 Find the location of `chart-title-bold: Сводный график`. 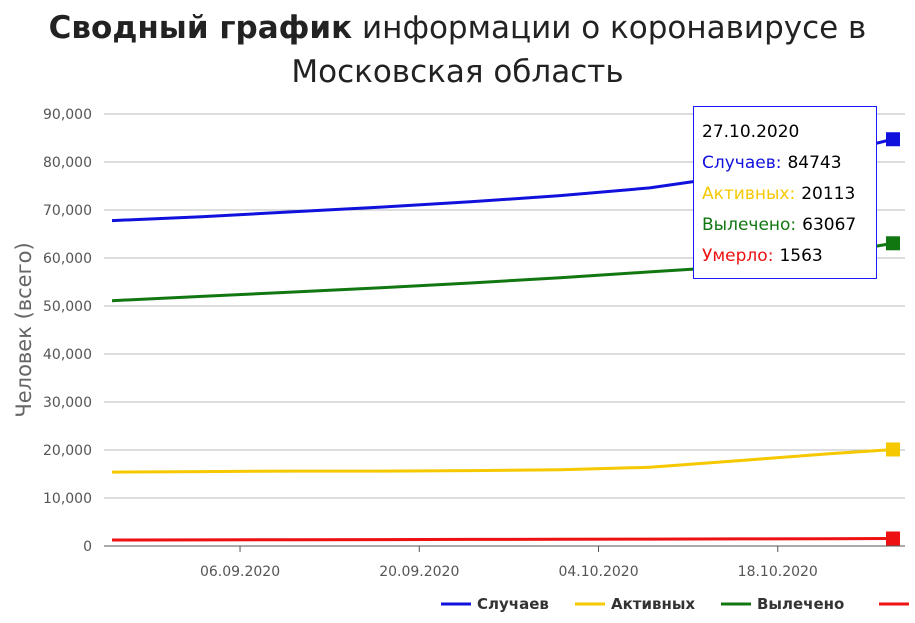

chart-title-bold: Сводный график is located at coordinates (200, 28).